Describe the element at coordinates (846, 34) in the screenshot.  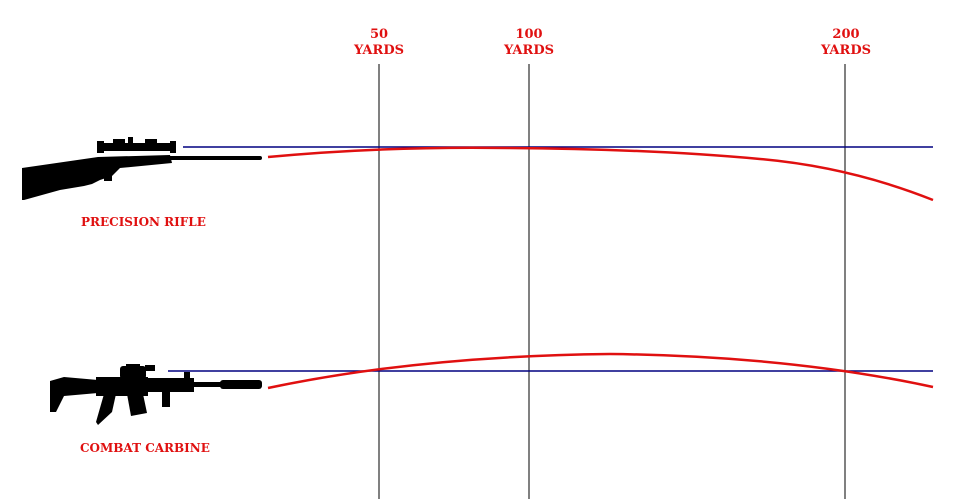
I see `distance-value-200: 200` at that location.